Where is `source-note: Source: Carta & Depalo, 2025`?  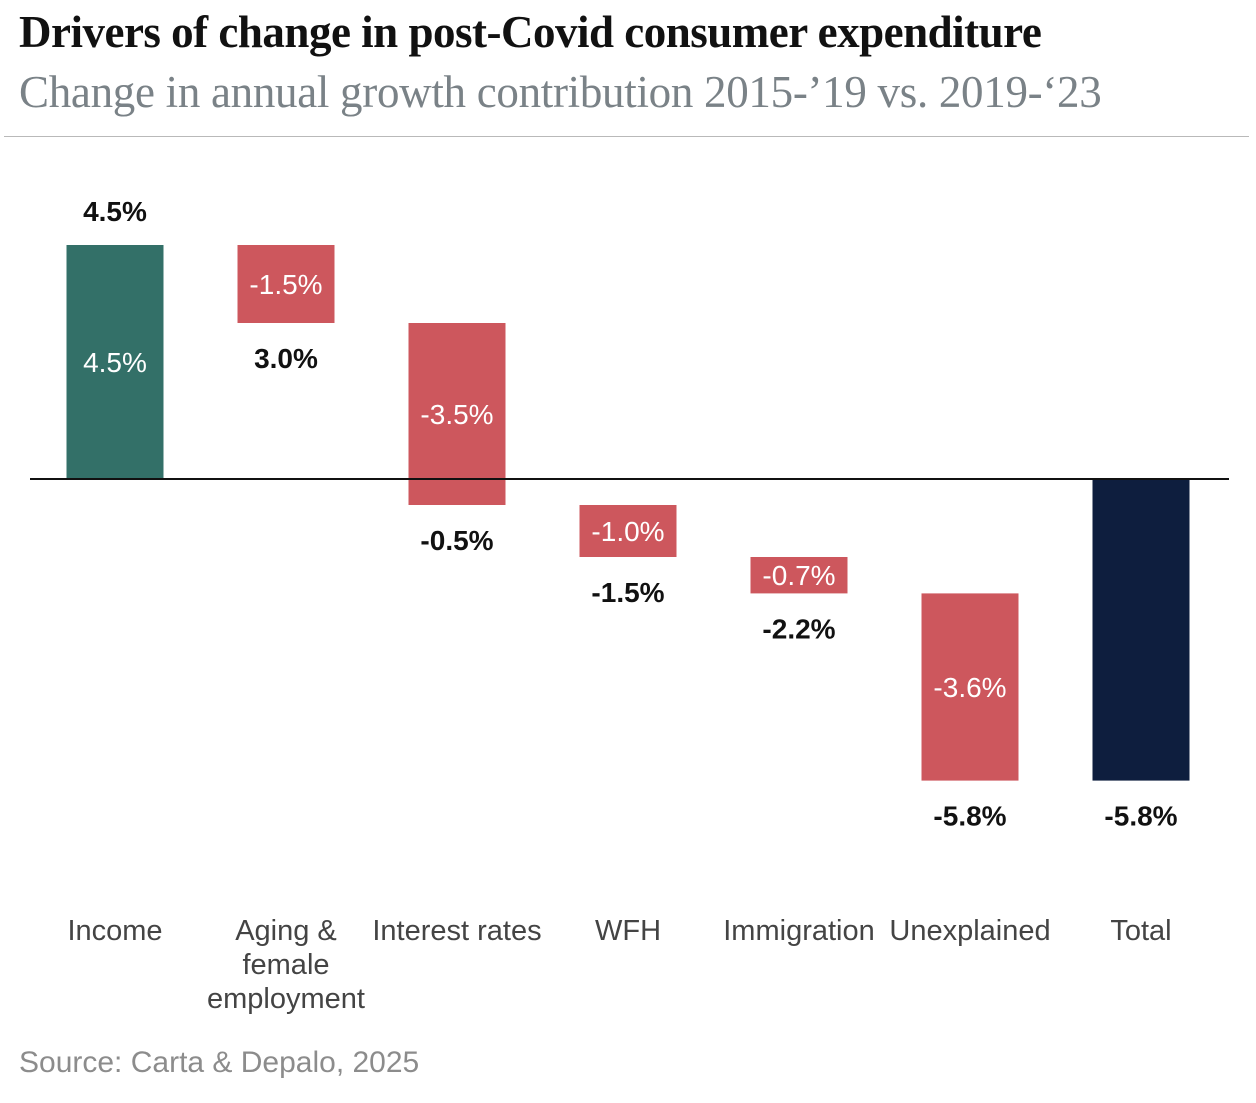
source-note: Source: Carta & Depalo, 2025 is located at coordinates (219, 1062).